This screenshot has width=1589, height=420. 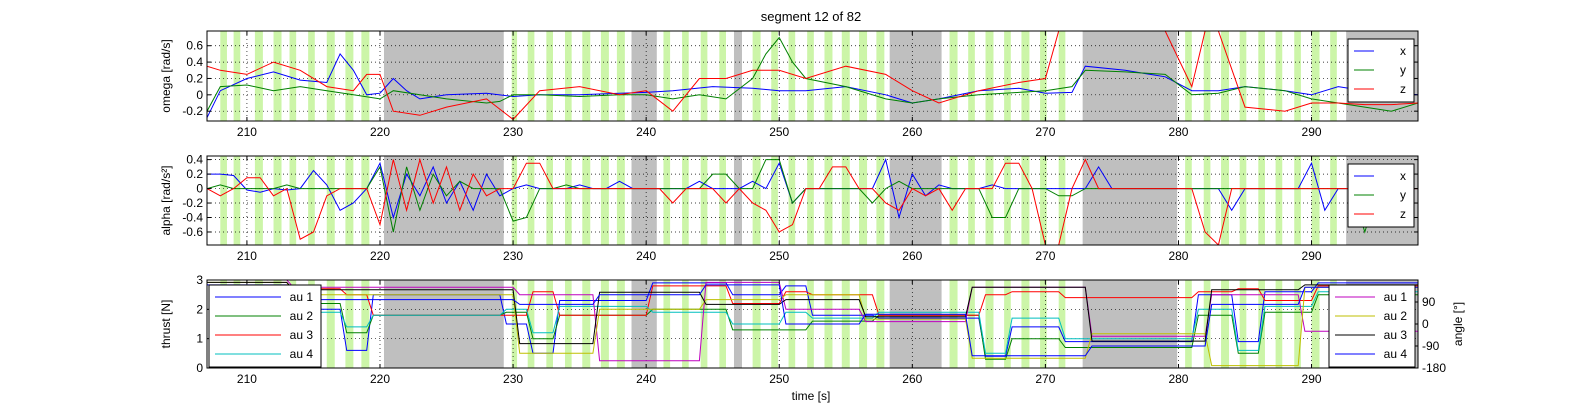 What do you see at coordinates (1403, 51) in the screenshot?
I see `legend-label: x` at bounding box center [1403, 51].